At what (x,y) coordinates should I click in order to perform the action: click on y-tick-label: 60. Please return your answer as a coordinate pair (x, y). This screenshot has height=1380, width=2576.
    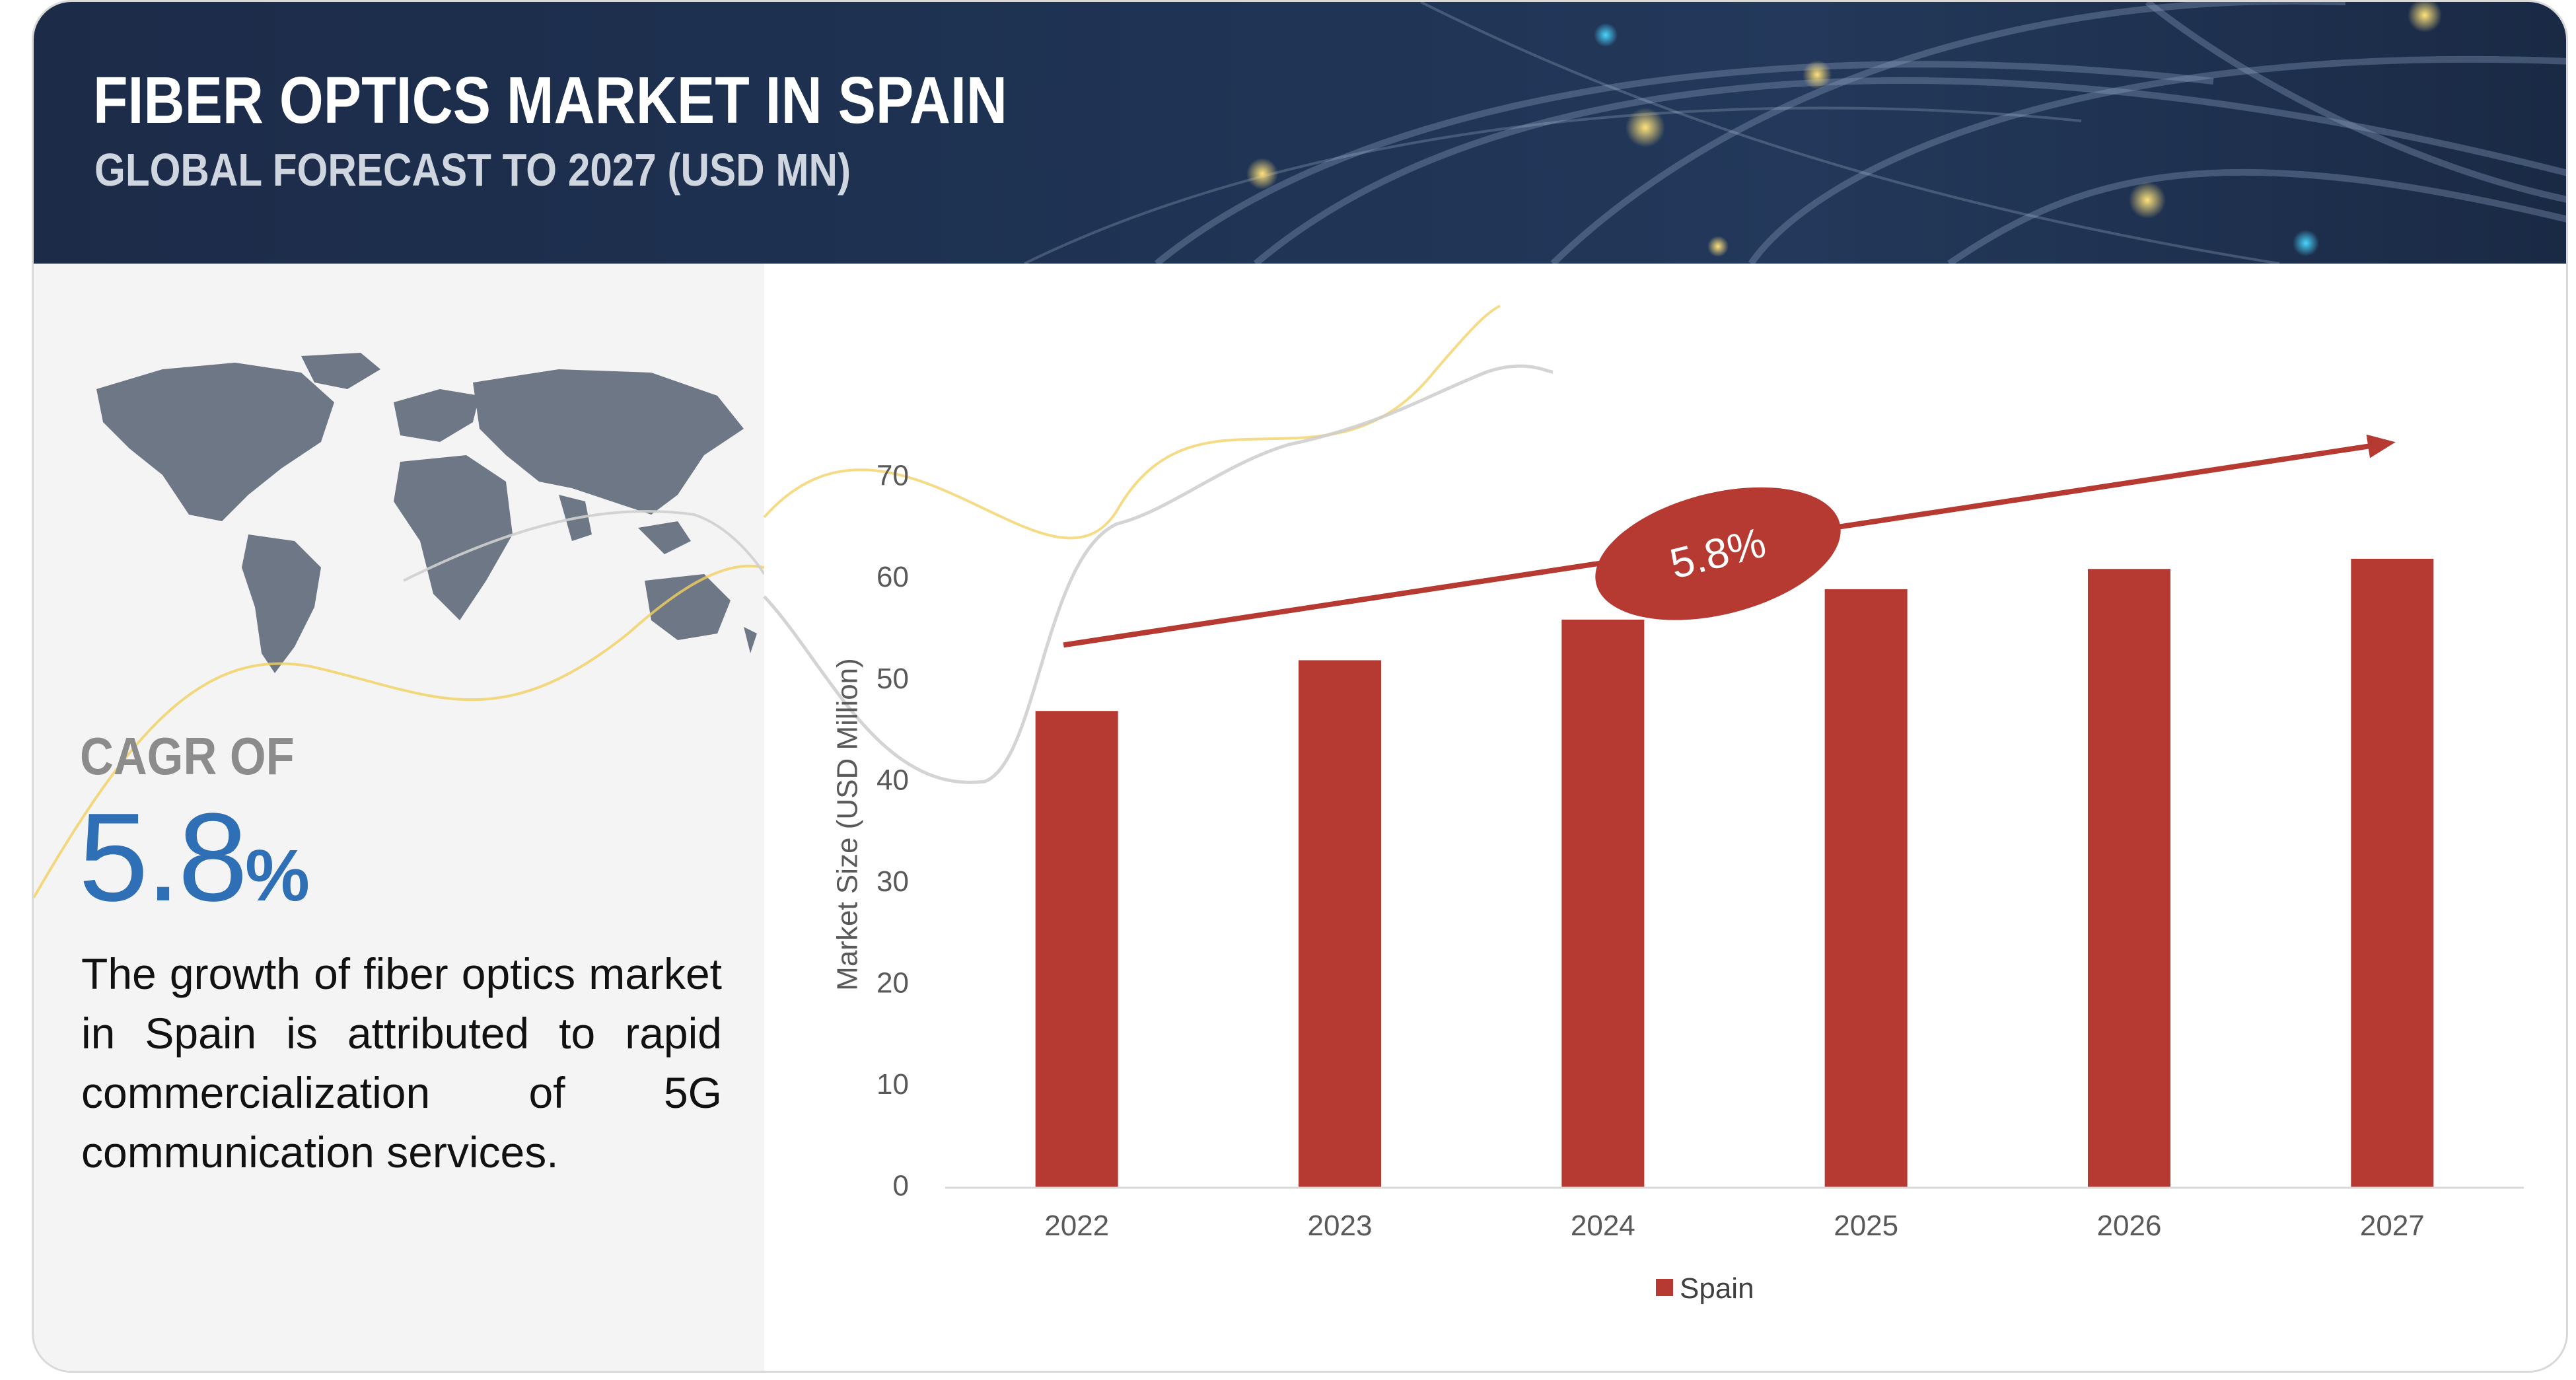
    Looking at the image, I should click on (893, 577).